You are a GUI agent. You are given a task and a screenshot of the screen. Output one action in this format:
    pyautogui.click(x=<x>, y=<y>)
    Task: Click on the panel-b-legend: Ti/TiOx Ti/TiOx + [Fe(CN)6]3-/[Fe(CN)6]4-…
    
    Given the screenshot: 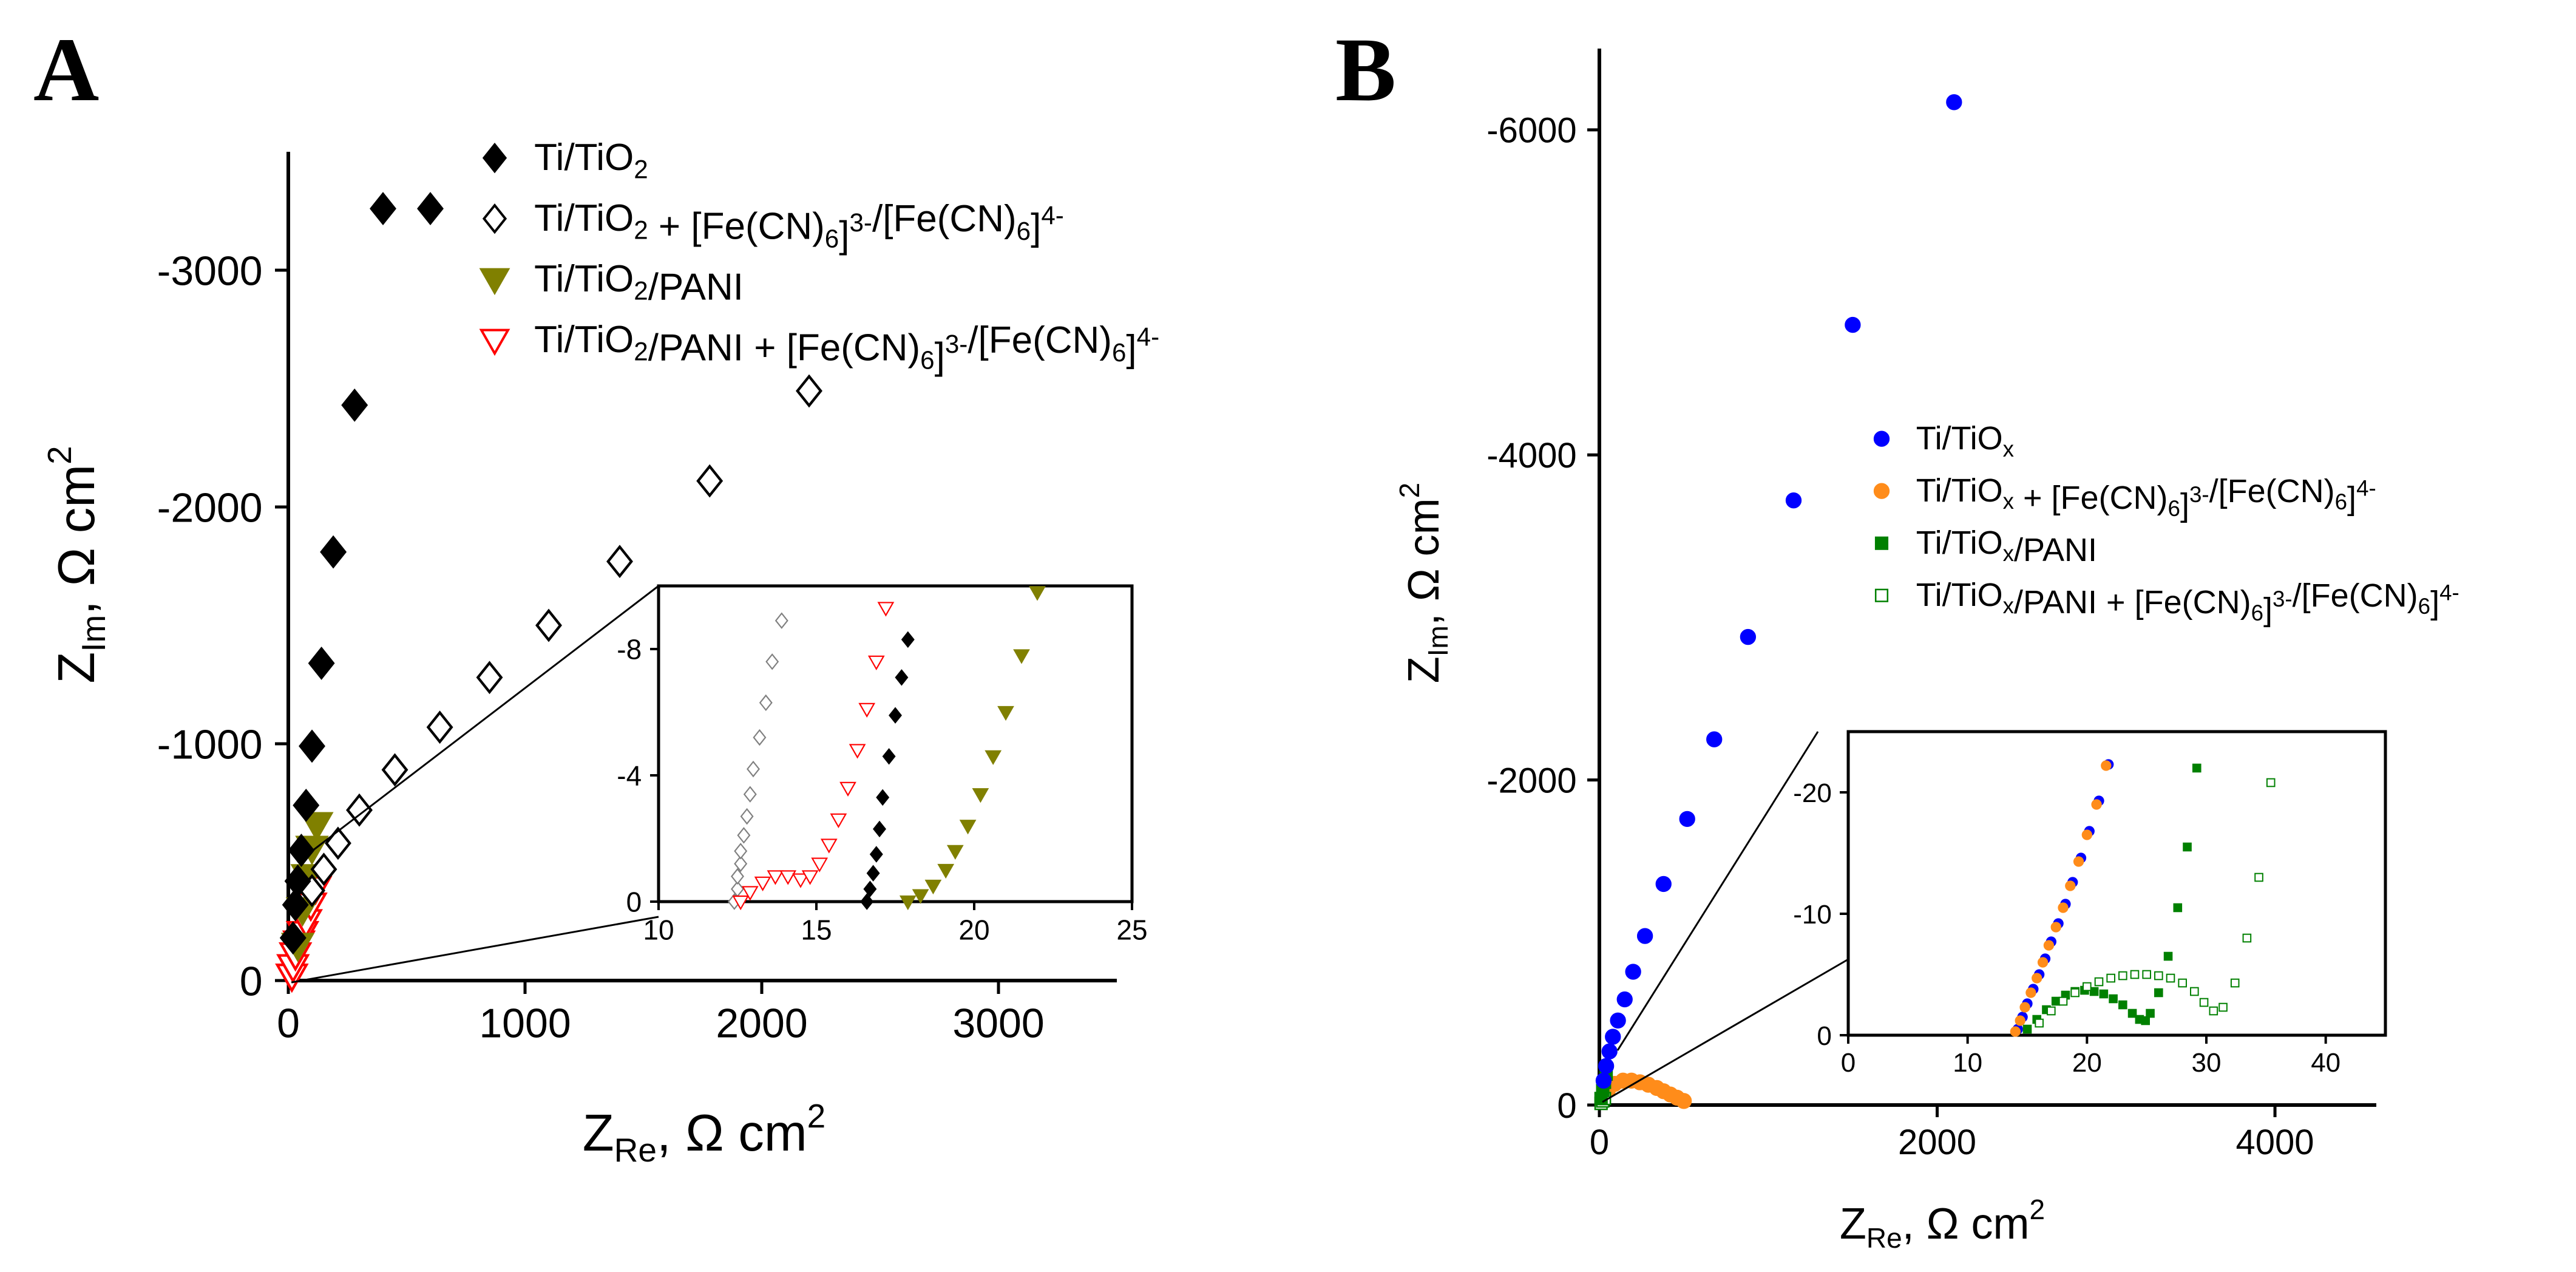 What is the action you would take?
    pyautogui.click(x=2166, y=524)
    